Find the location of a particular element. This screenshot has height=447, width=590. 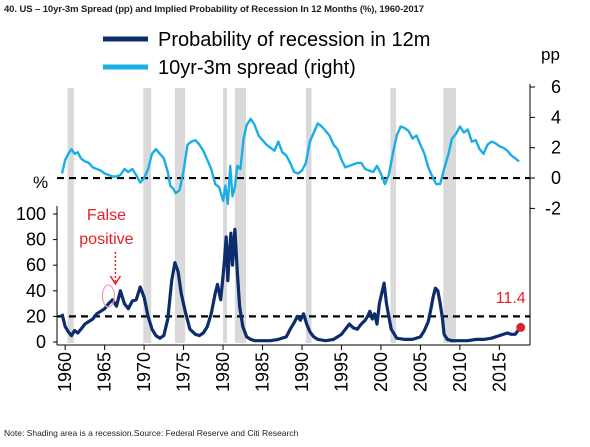

left-tick-label: 80 is located at coordinates (36, 240).